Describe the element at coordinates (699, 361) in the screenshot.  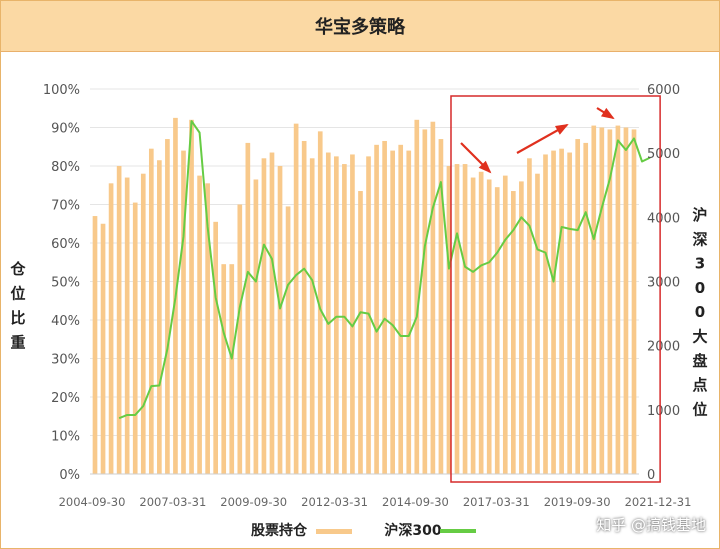
I see `axis-title-char: 盘` at that location.